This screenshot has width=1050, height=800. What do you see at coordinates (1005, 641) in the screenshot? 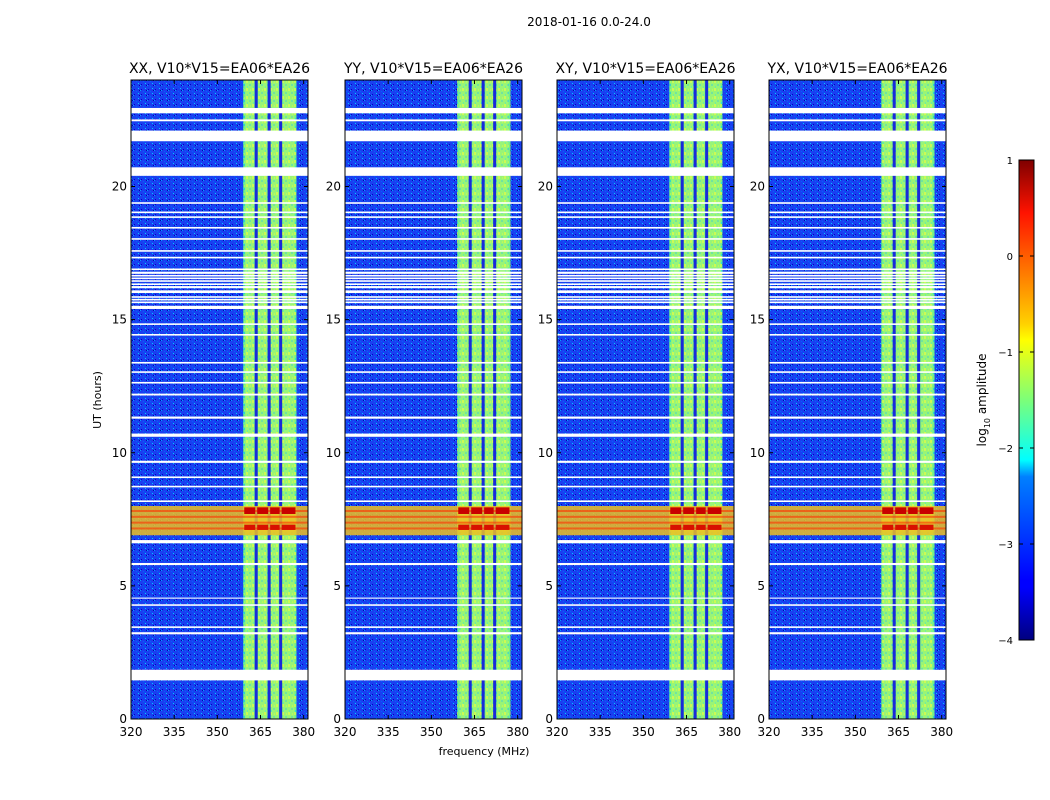
I see `colorbar-tick-label: −4` at bounding box center [1005, 641].